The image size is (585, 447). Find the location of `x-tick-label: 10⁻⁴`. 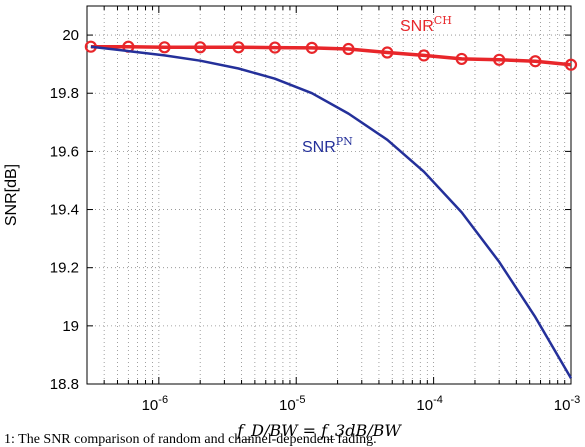

x-tick-label: 10⁻⁴ is located at coordinates (429, 404).